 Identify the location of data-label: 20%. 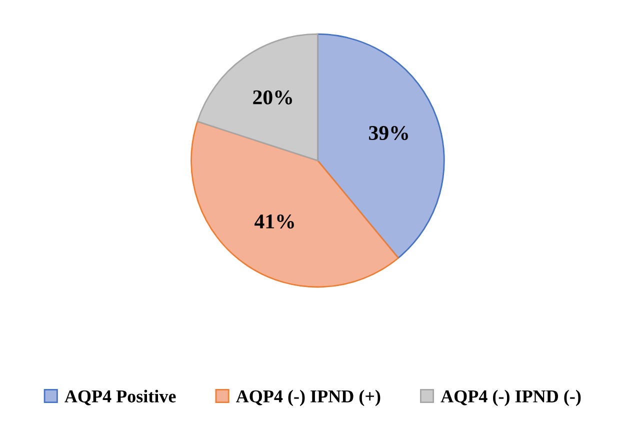
(272, 97).